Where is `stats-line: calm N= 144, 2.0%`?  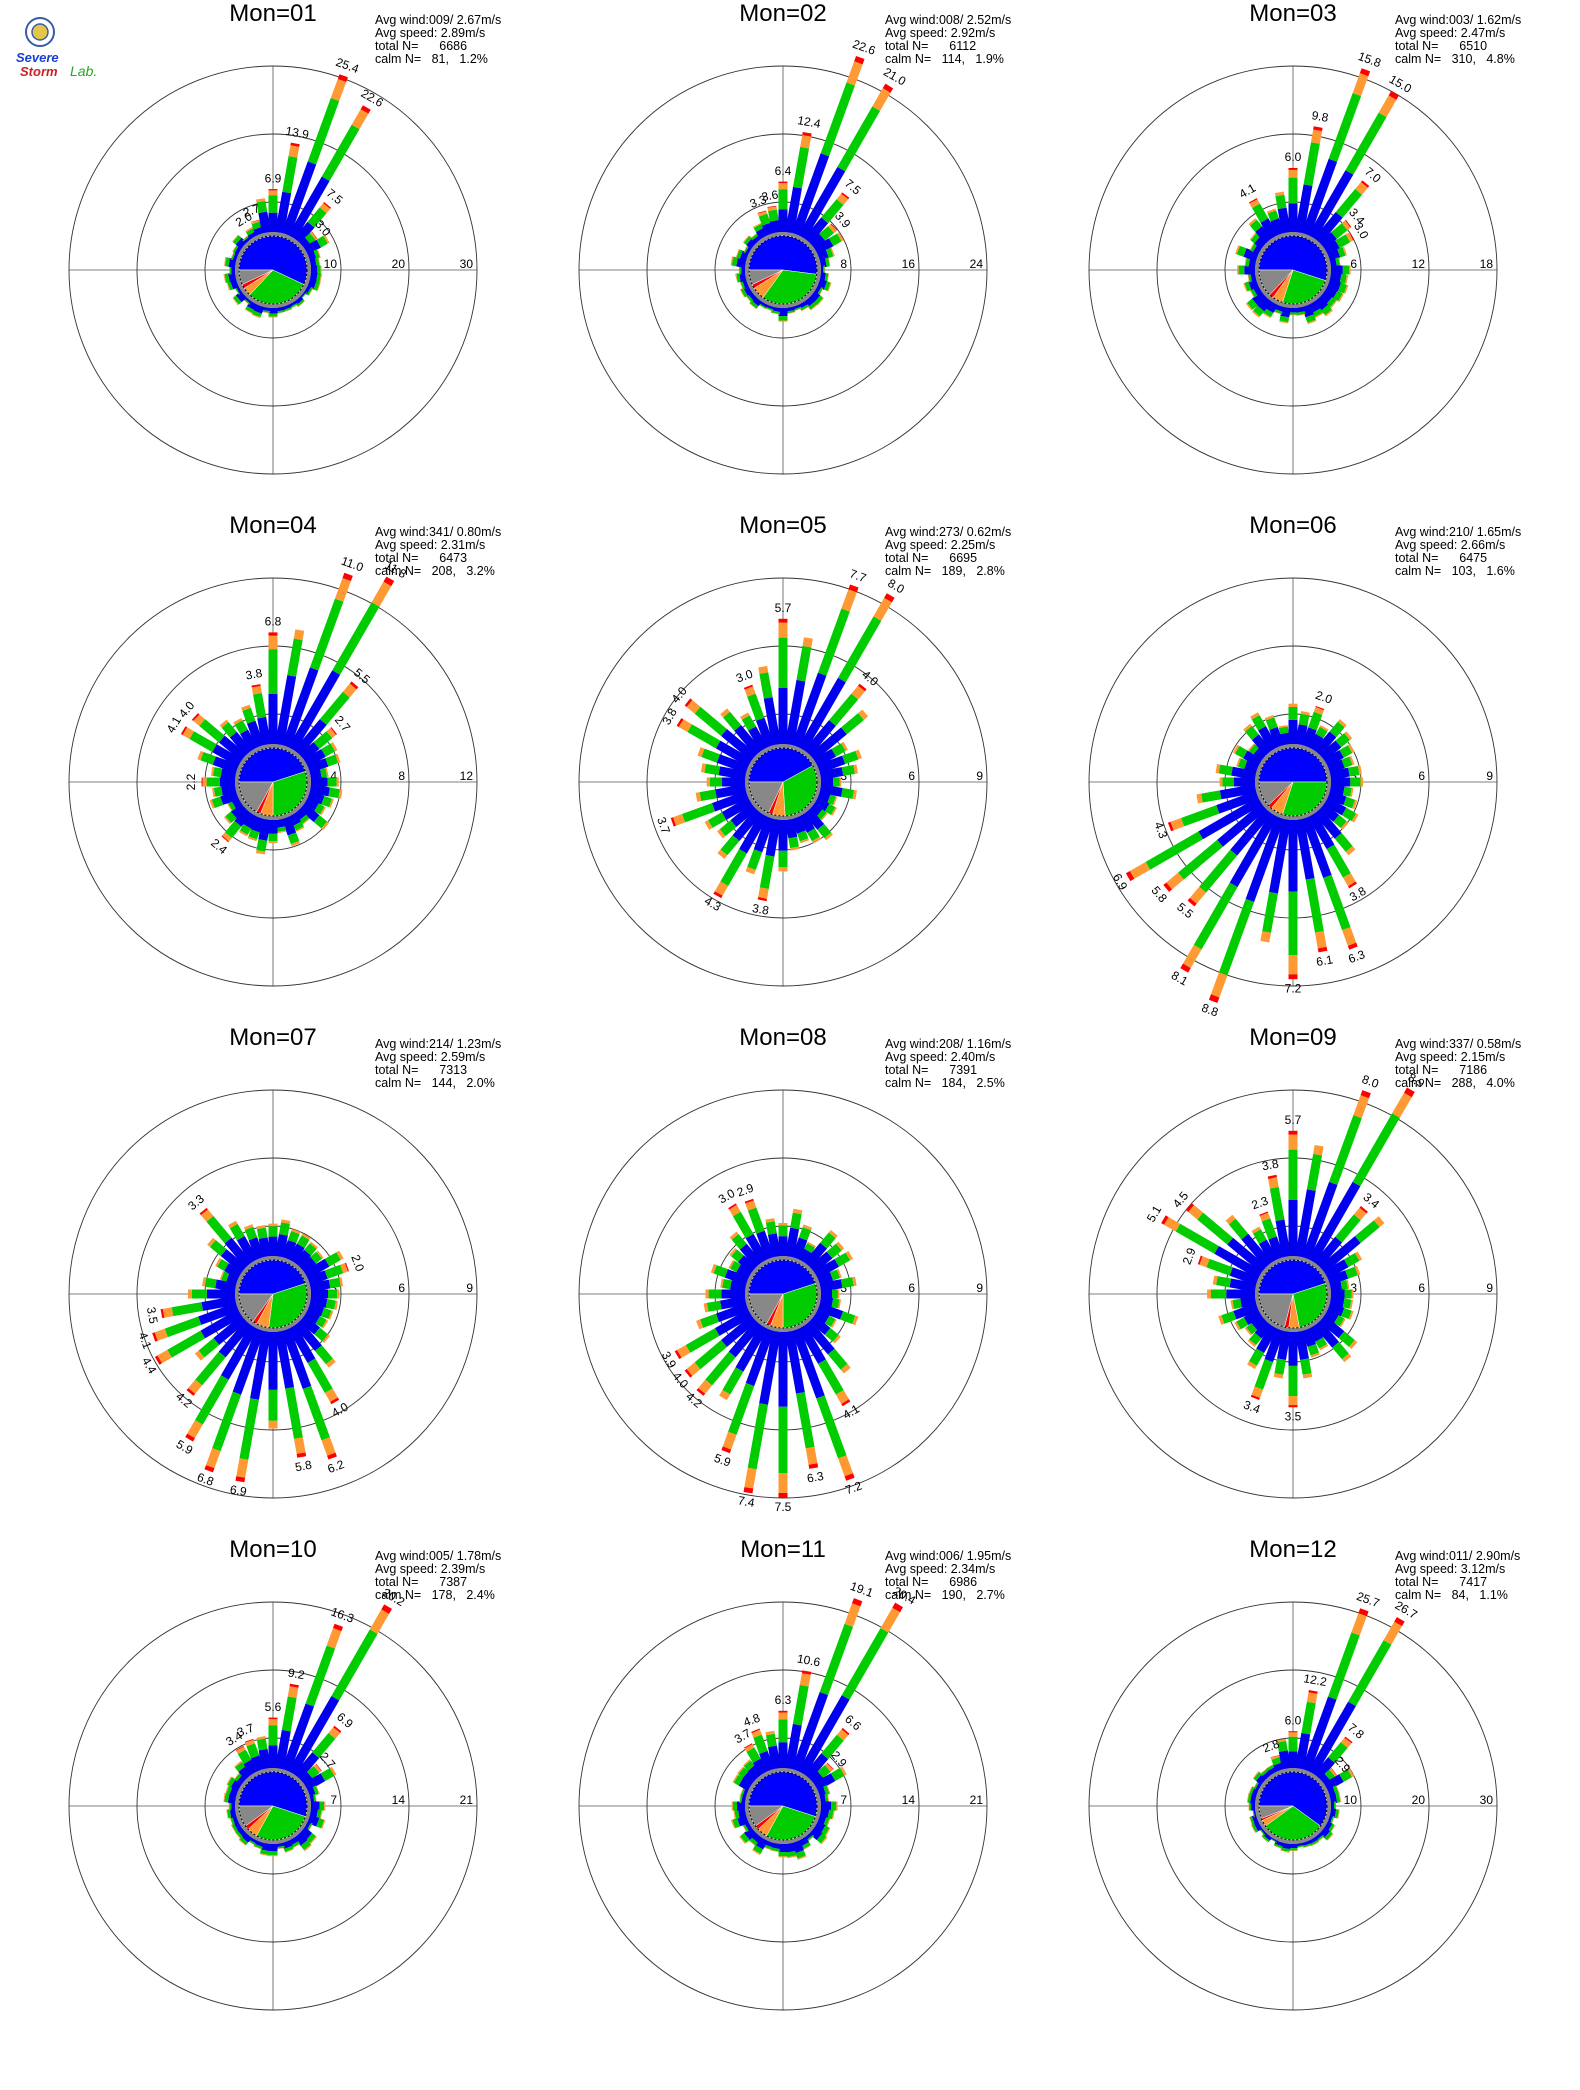 stats-line: calm N= 144, 2.0% is located at coordinates (435, 1083).